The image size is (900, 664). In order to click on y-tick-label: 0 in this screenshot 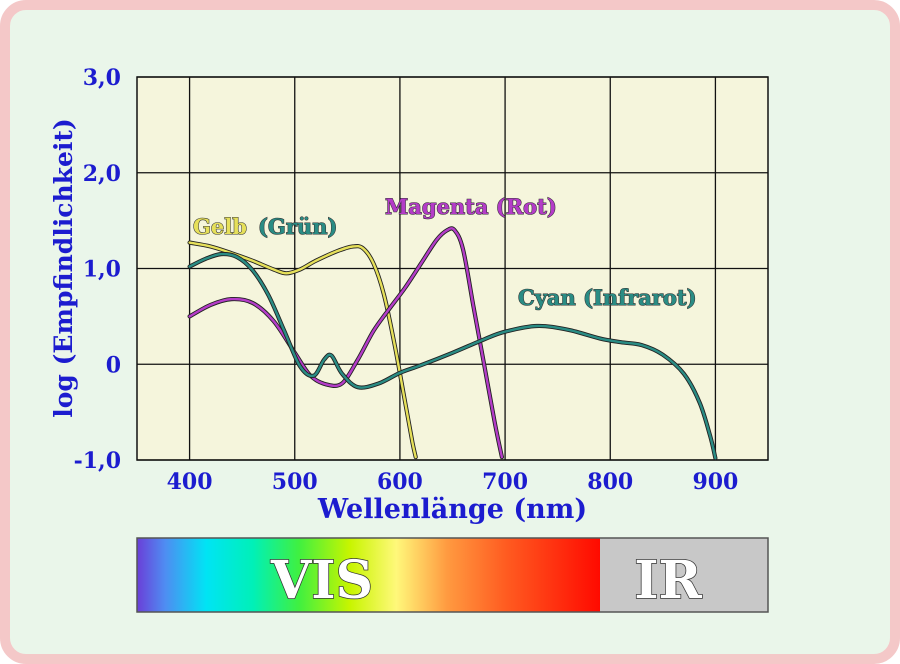, I will do `click(113, 365)`.